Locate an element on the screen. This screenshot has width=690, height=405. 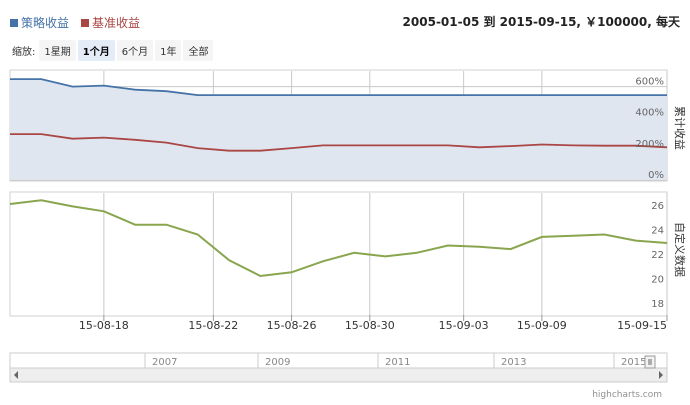
bottom-y-tick-label: 20 is located at coordinates (657, 279).